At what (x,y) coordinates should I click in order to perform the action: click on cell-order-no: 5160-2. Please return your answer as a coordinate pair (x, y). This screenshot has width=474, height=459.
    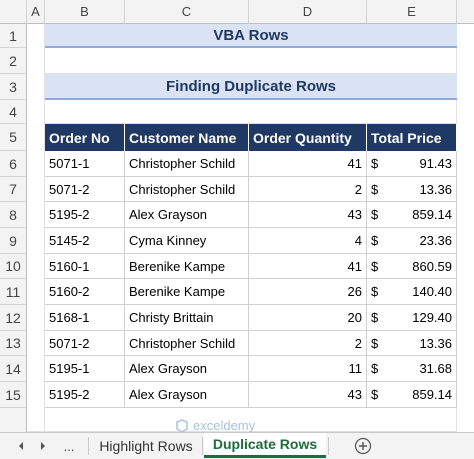
    Looking at the image, I should click on (85, 292).